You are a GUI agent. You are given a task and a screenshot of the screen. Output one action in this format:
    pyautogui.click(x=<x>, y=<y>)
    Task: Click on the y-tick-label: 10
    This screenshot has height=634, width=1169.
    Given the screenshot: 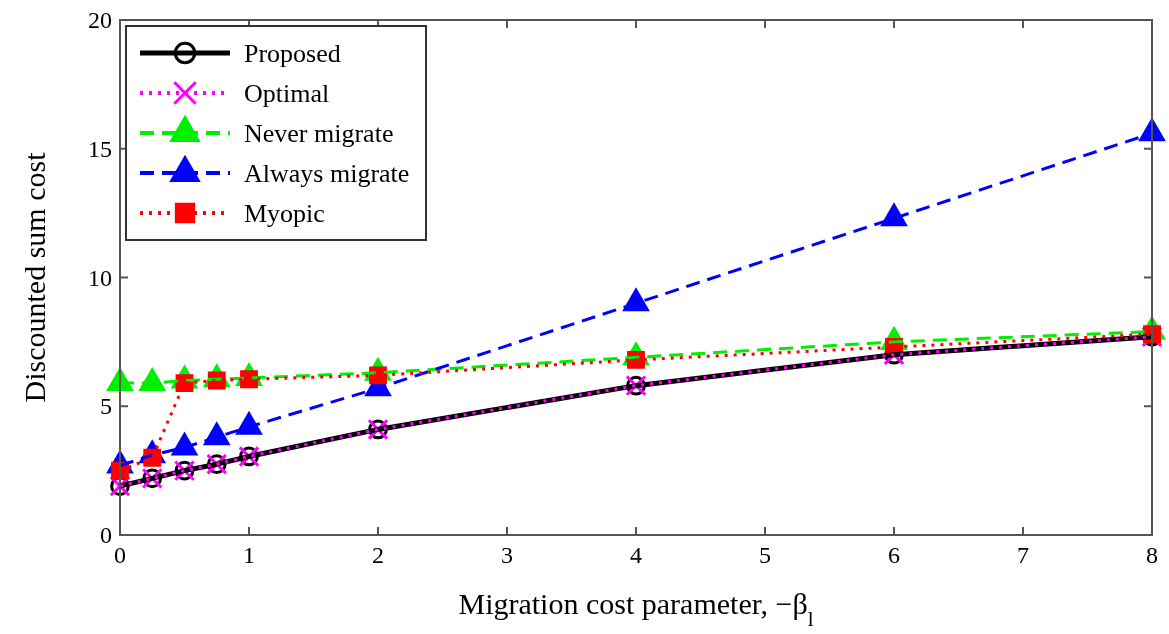 What is the action you would take?
    pyautogui.click(x=100, y=277)
    